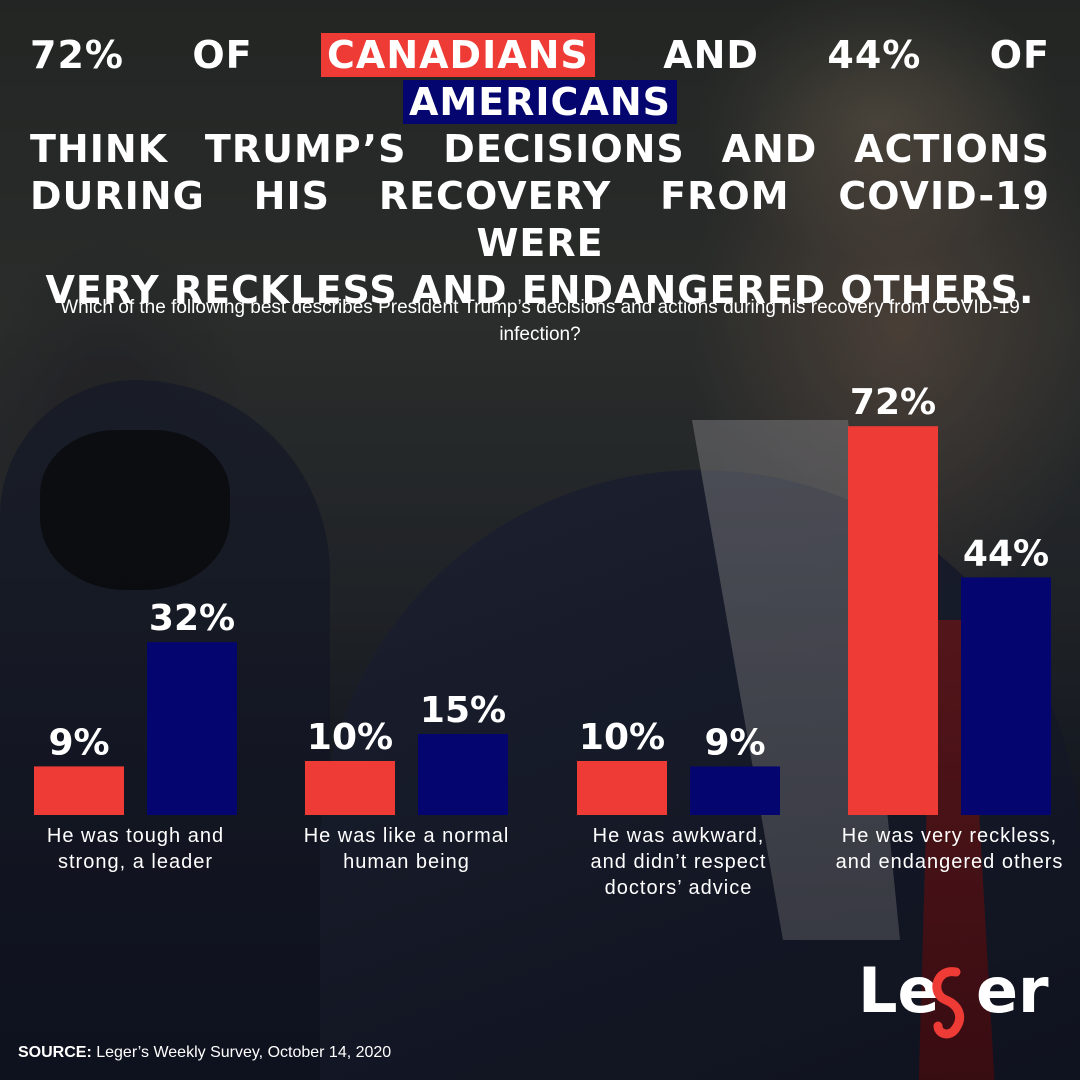 This screenshot has height=1080, width=1080. What do you see at coordinates (406, 836) in the screenshot?
I see `category-label-line: He was like a normal` at bounding box center [406, 836].